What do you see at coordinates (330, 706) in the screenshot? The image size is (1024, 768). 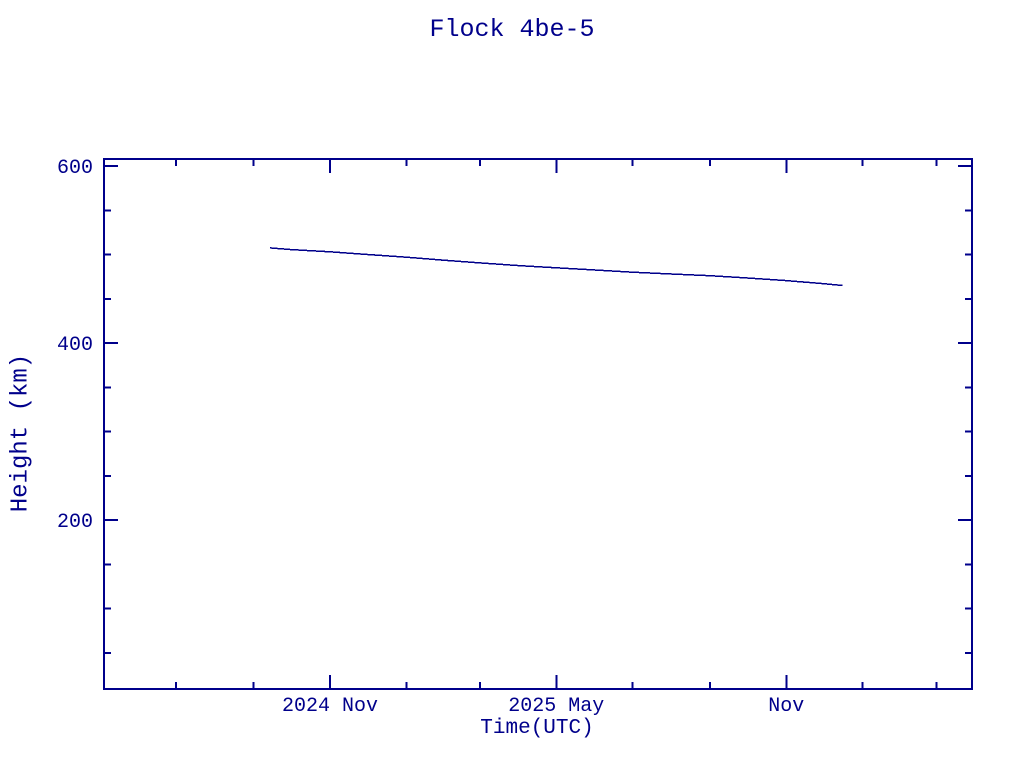 I see `x-tick-label: 2024 Nov` at bounding box center [330, 706].